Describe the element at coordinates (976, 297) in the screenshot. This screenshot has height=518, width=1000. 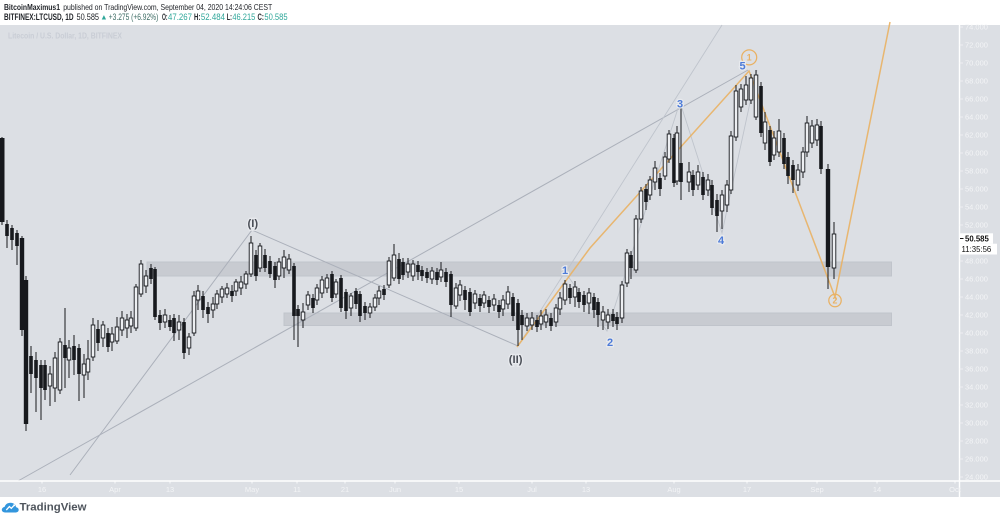
I see `svg-text: 44.000` at that location.